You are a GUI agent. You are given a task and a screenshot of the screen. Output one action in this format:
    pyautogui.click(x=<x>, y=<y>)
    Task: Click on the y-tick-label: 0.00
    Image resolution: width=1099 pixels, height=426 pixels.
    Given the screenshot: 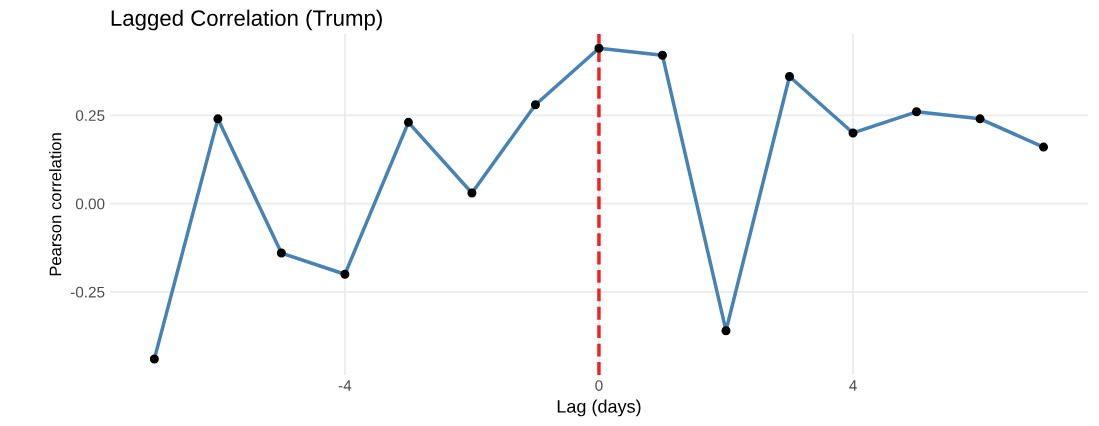 What is the action you would take?
    pyautogui.click(x=90, y=204)
    